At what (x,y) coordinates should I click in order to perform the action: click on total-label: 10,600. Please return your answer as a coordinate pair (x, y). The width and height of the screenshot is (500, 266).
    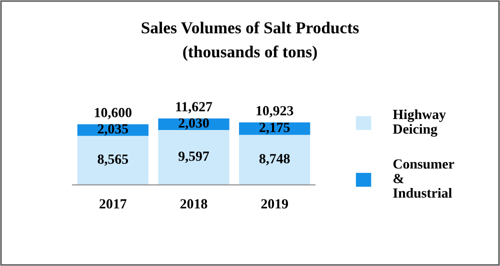
    Looking at the image, I should click on (113, 114).